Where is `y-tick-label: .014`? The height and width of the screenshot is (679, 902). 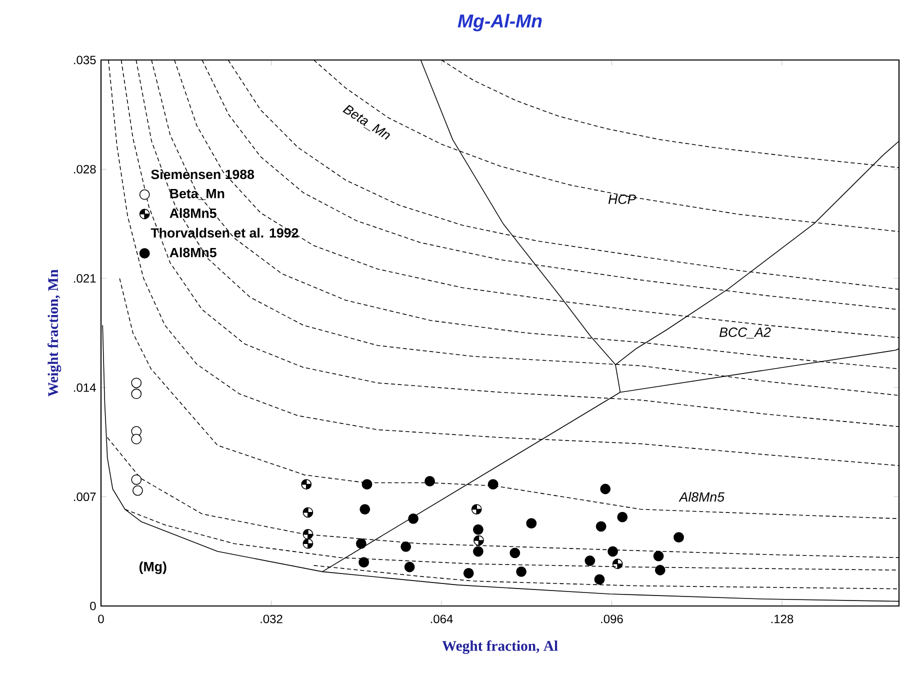 y-tick-label: .014 is located at coordinates (85, 387).